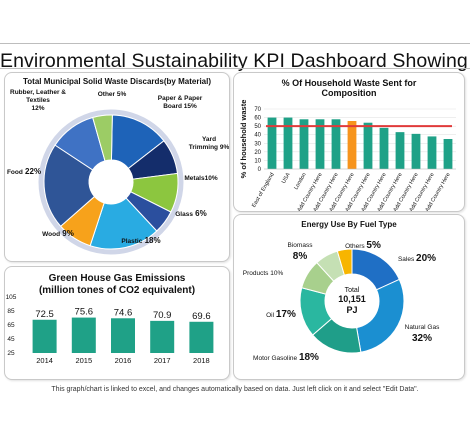  I want to click on slice-label-value: 22%, so click(32, 171).